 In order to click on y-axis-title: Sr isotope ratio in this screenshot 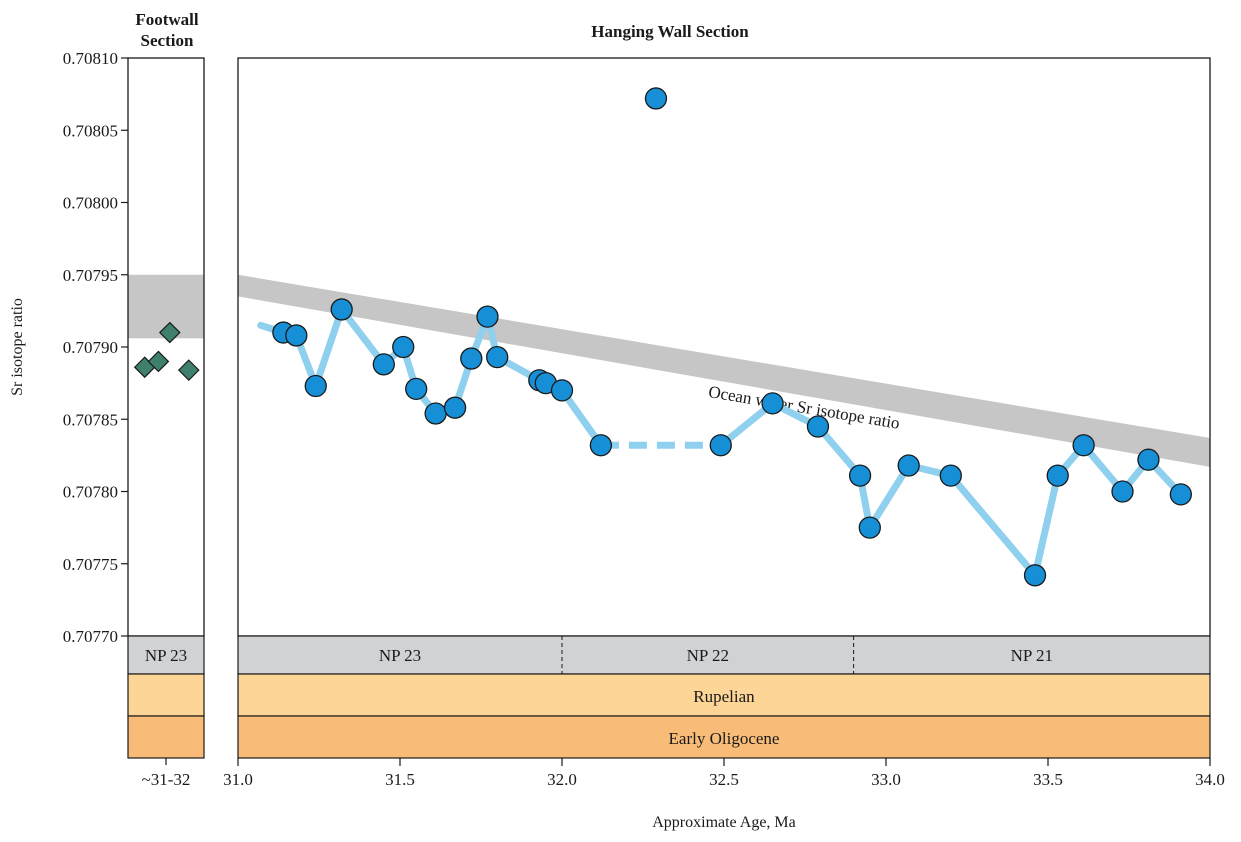, I will do `click(17, 347)`.